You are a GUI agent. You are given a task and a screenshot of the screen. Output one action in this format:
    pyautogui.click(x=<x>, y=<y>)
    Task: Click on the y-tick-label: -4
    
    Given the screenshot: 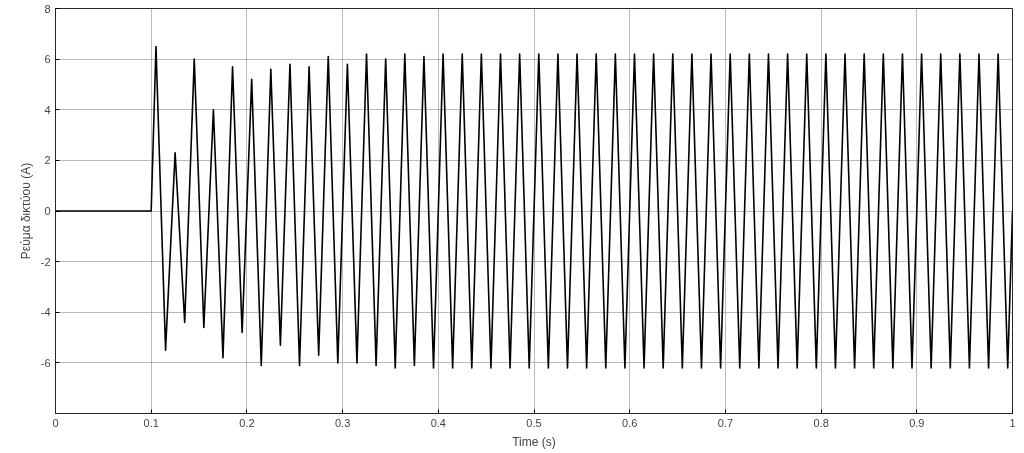 What is the action you would take?
    pyautogui.click(x=45, y=312)
    